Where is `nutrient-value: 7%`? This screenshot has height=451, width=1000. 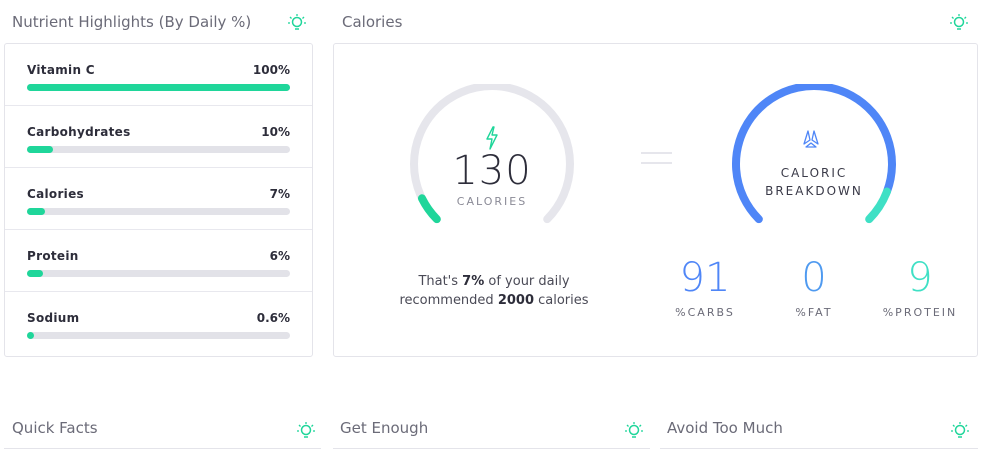 nutrient-value: 7% is located at coordinates (279, 194).